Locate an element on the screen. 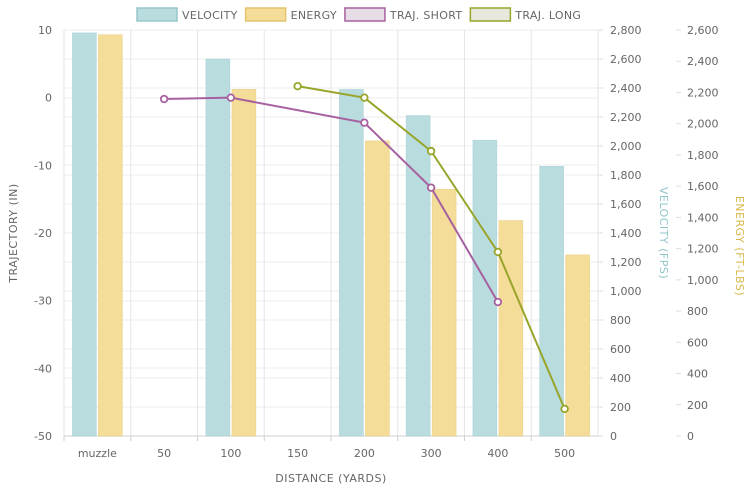 This screenshot has height=497, width=754. velocity-tick-label: 800 is located at coordinates (620, 320).